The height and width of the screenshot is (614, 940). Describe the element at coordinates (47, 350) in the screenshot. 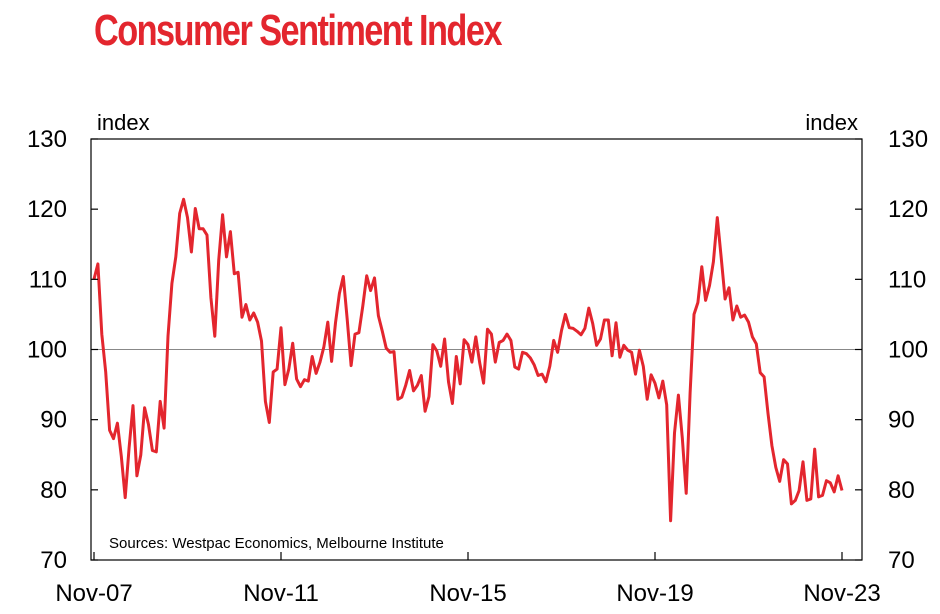

I see `y-tick-label-left: 100` at that location.